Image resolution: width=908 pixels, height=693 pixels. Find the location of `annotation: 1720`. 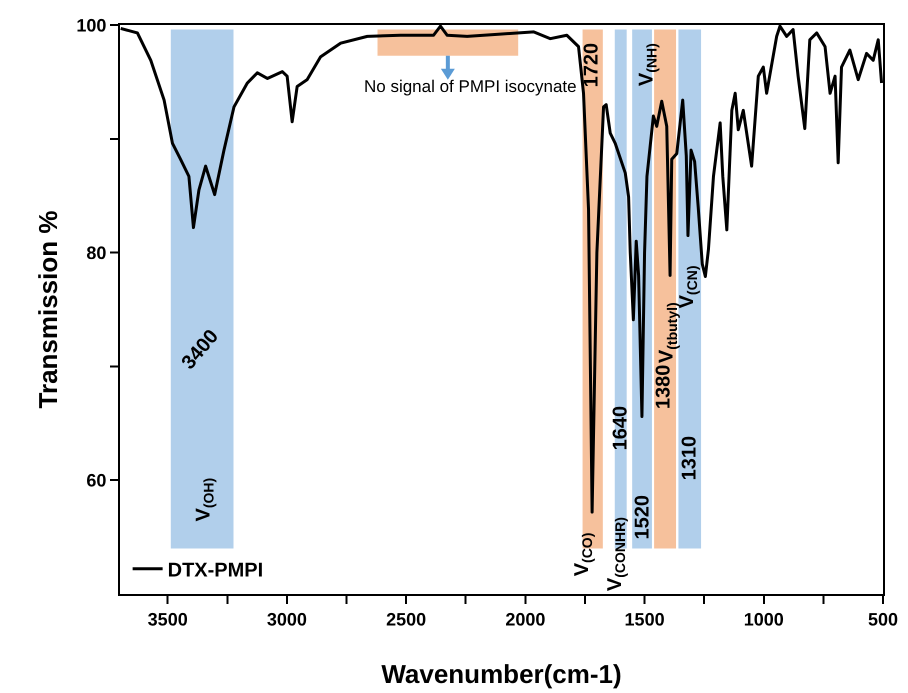

annotation: 1720 is located at coordinates (591, 65).